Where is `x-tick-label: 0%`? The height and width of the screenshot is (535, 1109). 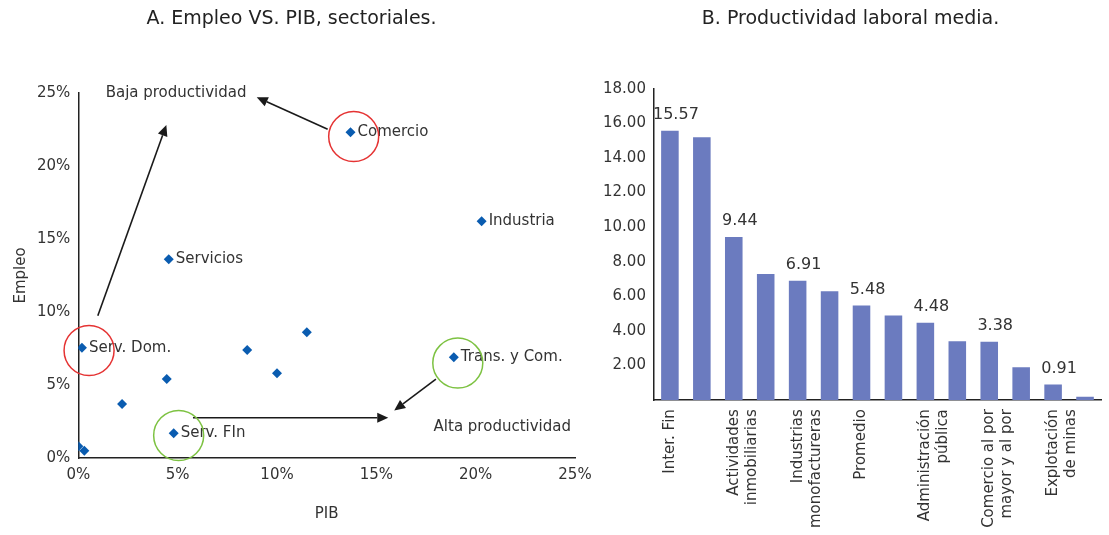 x-tick-label: 0% is located at coordinates (78, 473).